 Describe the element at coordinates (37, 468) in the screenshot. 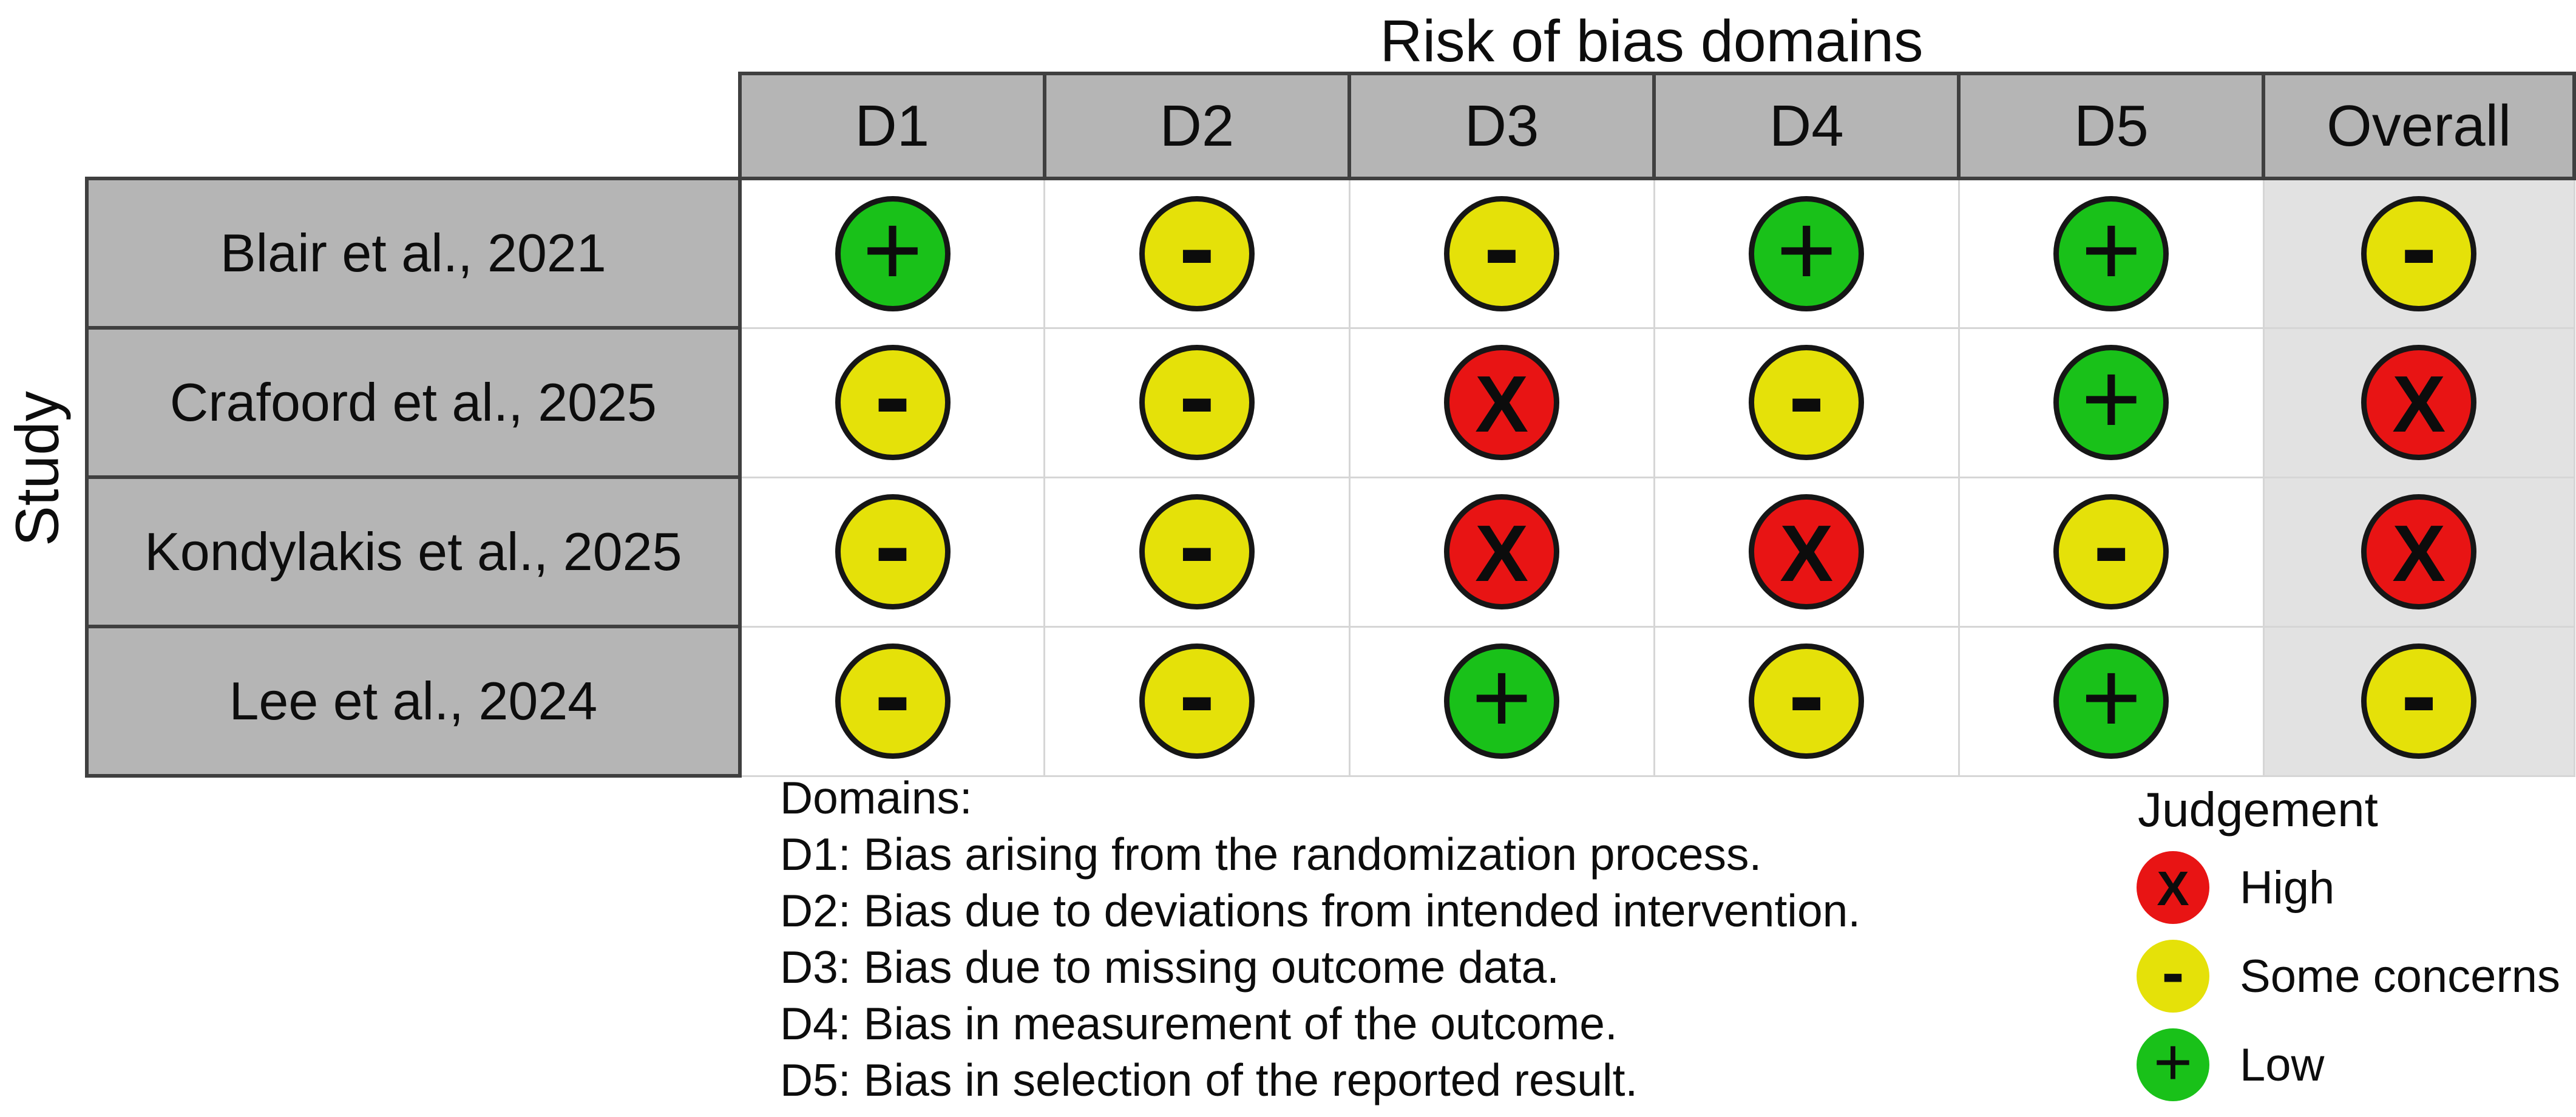

I see `y-axis-label-study: Study` at that location.